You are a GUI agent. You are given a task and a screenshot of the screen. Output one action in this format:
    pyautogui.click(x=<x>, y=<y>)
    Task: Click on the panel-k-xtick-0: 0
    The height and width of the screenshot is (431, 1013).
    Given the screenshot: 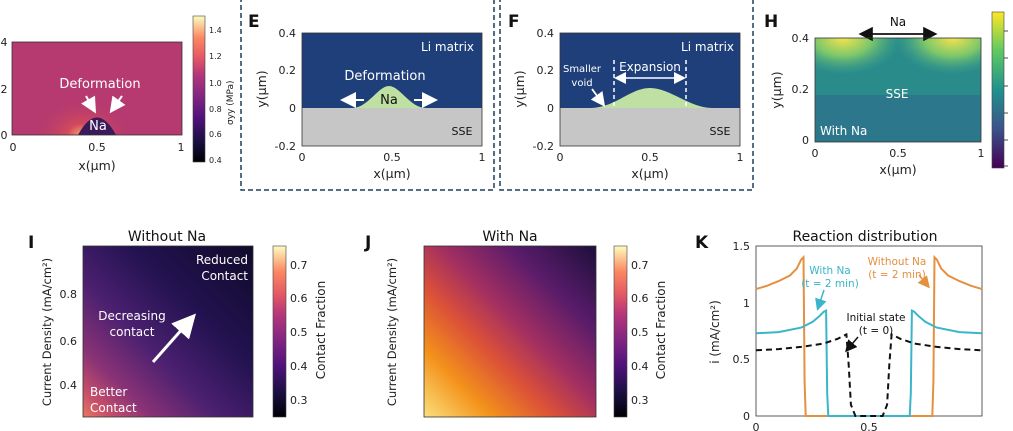 What is the action you would take?
    pyautogui.click(x=756, y=426)
    